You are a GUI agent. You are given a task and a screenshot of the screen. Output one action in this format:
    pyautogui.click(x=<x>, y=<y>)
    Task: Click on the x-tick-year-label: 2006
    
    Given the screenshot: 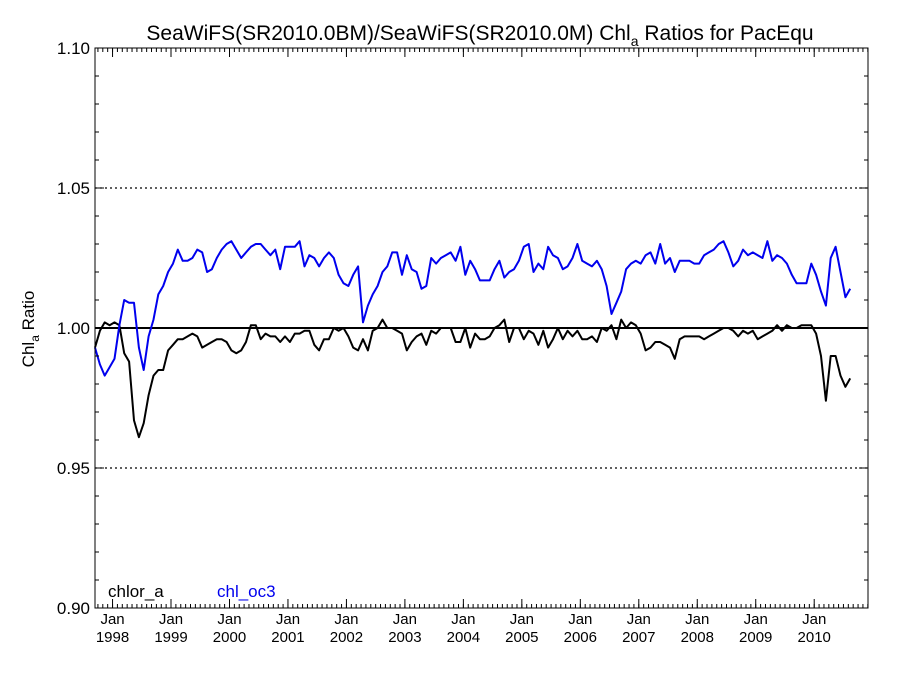 What is the action you would take?
    pyautogui.click(x=580, y=637)
    